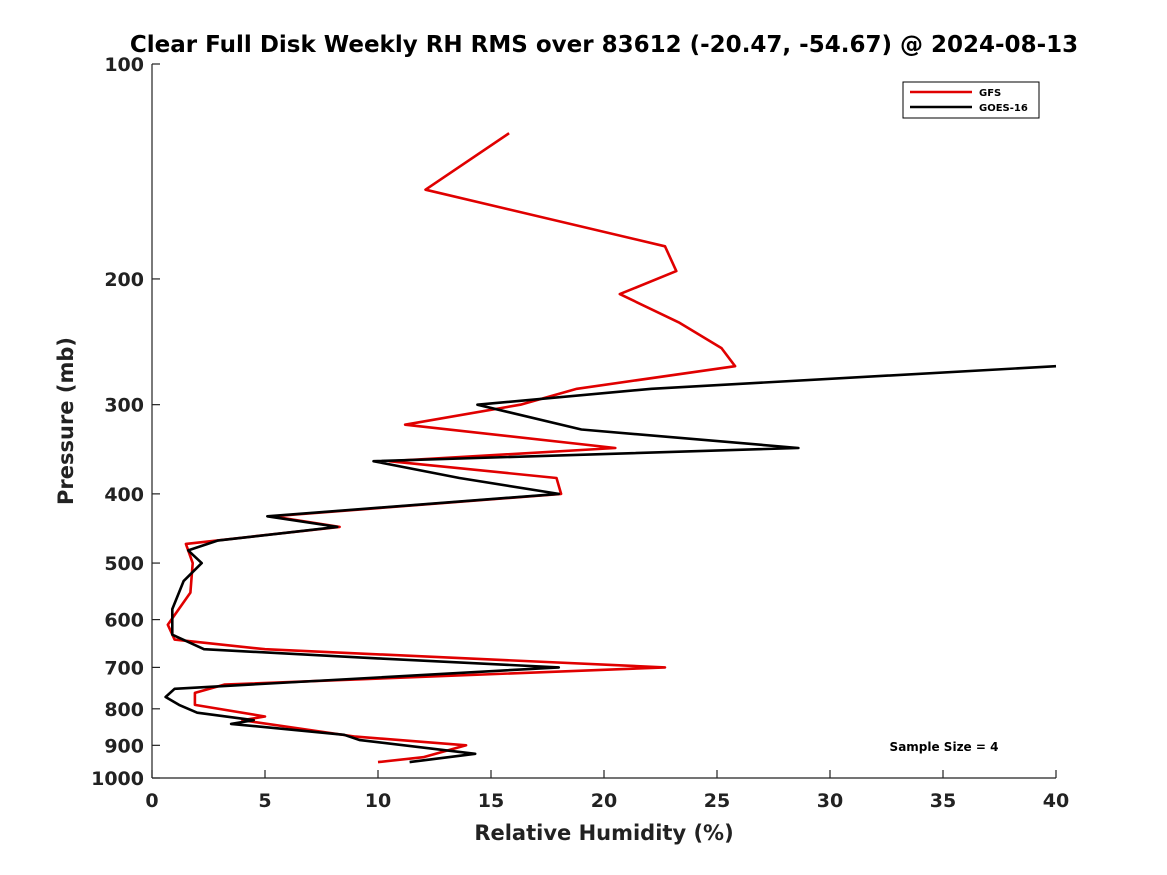 Image resolution: width=1167 pixels, height=875 pixels. What do you see at coordinates (117, 779) in the screenshot?
I see `y-tick-label: 1000` at bounding box center [117, 779].